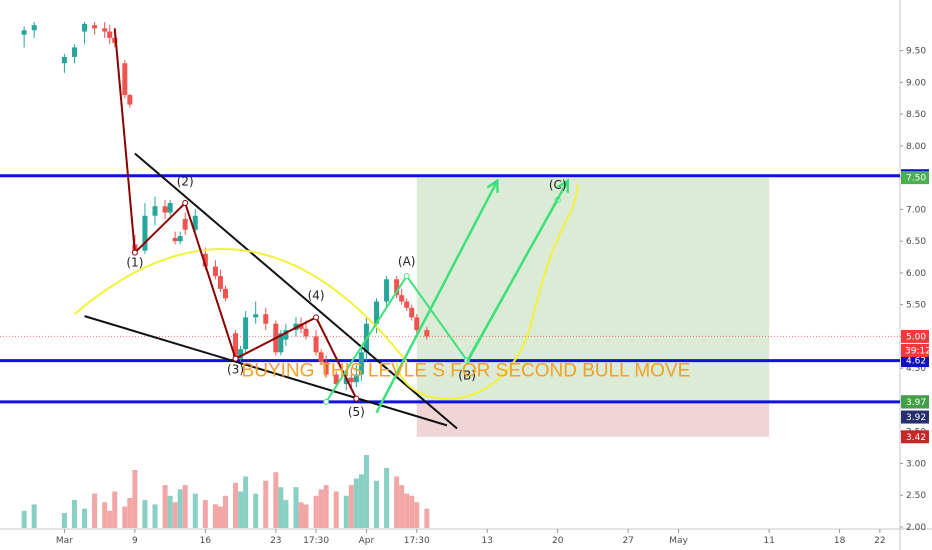  Describe the element at coordinates (466, 370) in the screenshot. I see `annotation-text: BUYING THIS LEVLE S FOR SECOND BULL MOVE` at that location.